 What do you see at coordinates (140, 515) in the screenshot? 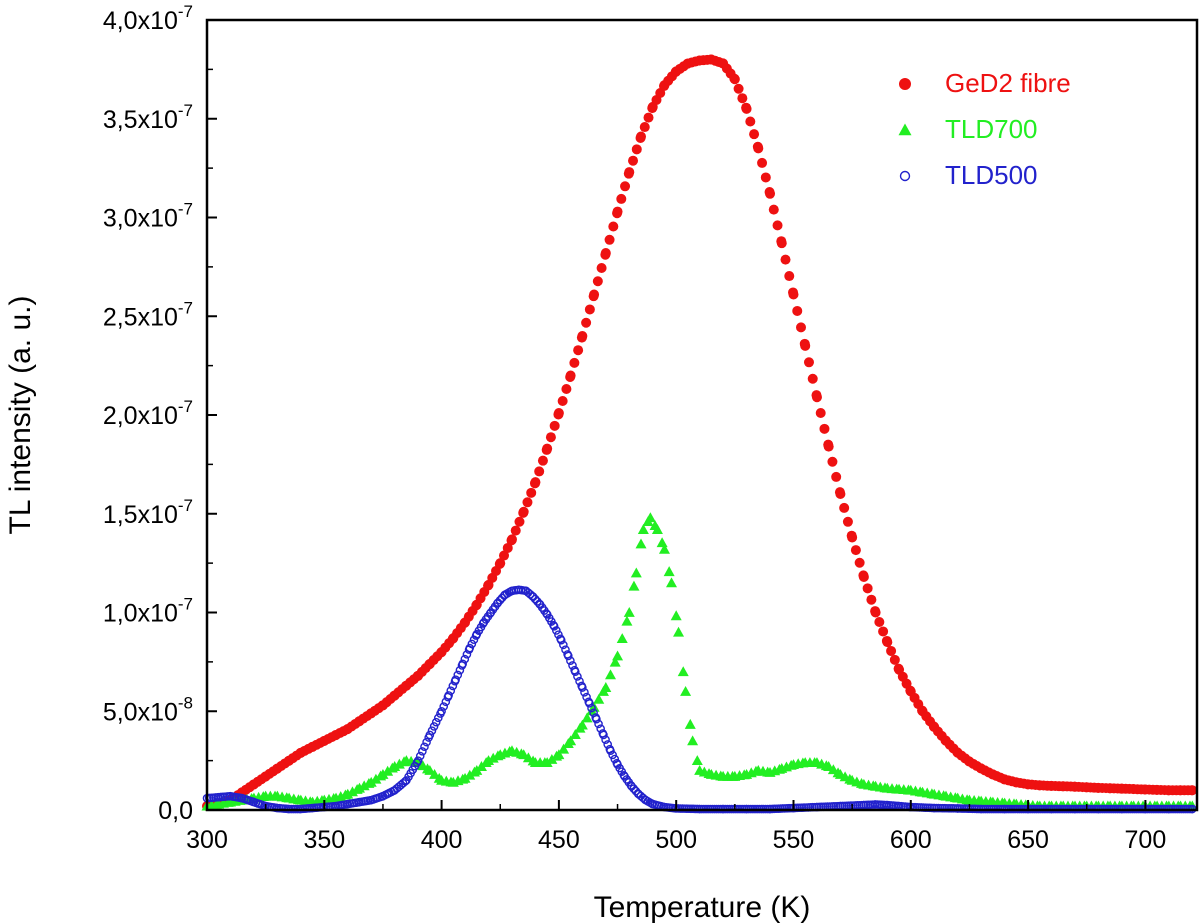
I see `y-tick-base: 1,5x10` at bounding box center [140, 515].